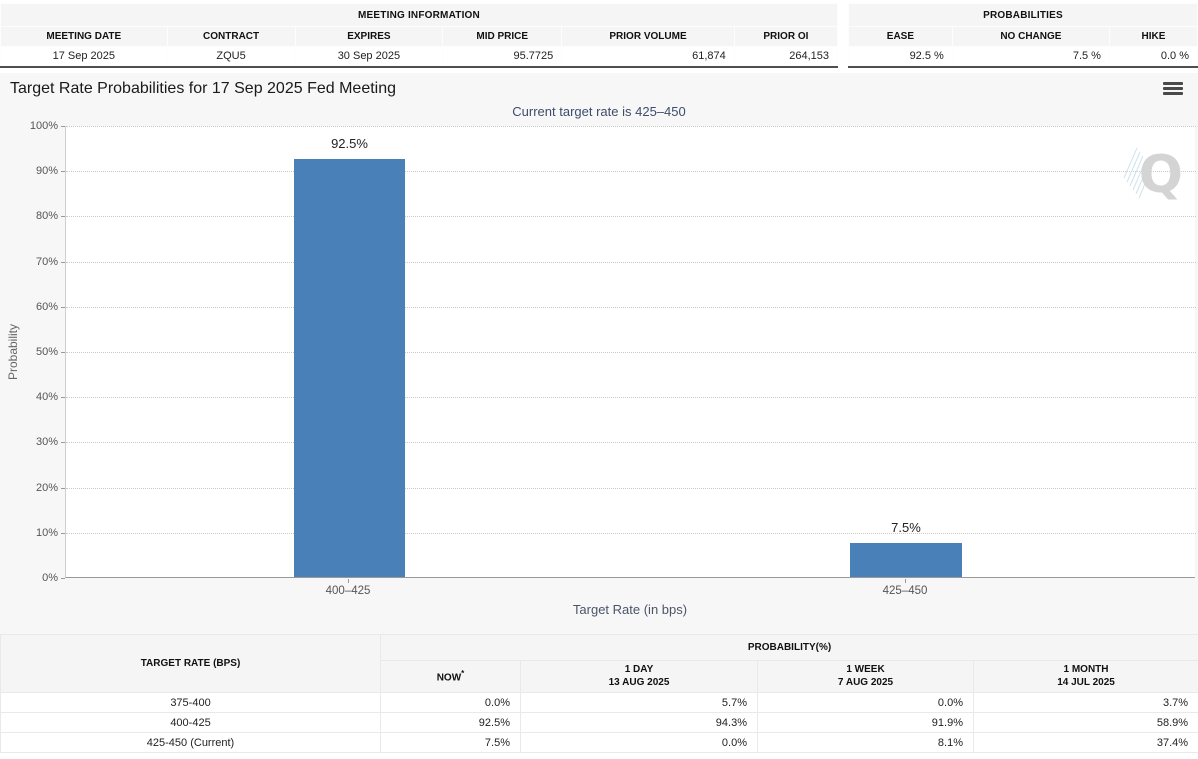  I want to click on col-header-ease: EASE, so click(900, 36).